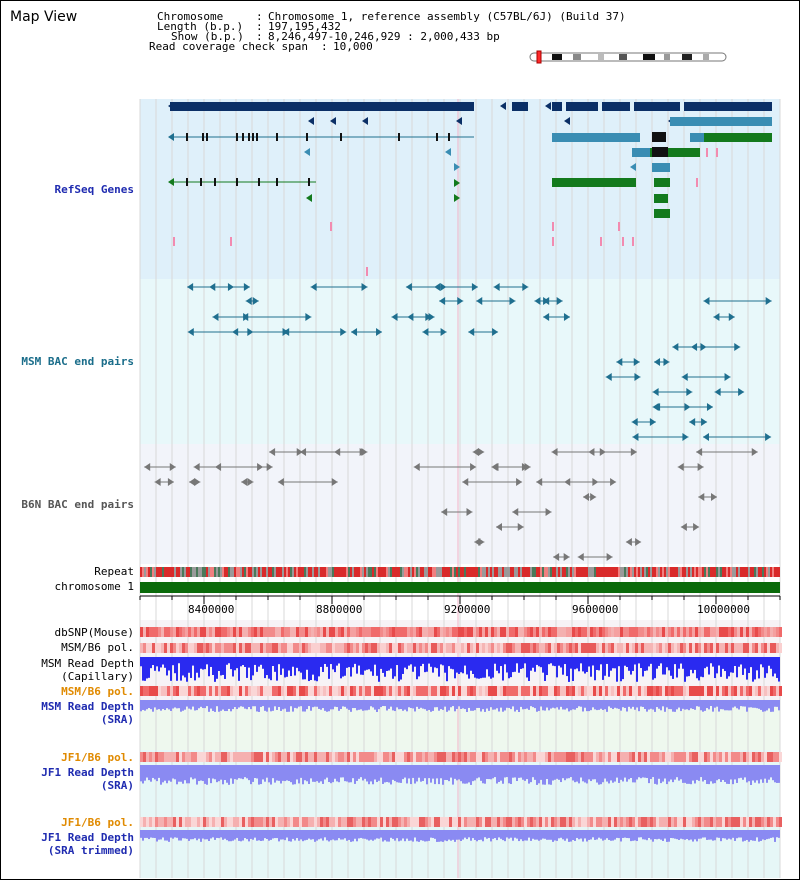 The height and width of the screenshot is (880, 800). Describe the element at coordinates (304, 26) in the screenshot. I see `info-length-value: 197,195,432` at that location.